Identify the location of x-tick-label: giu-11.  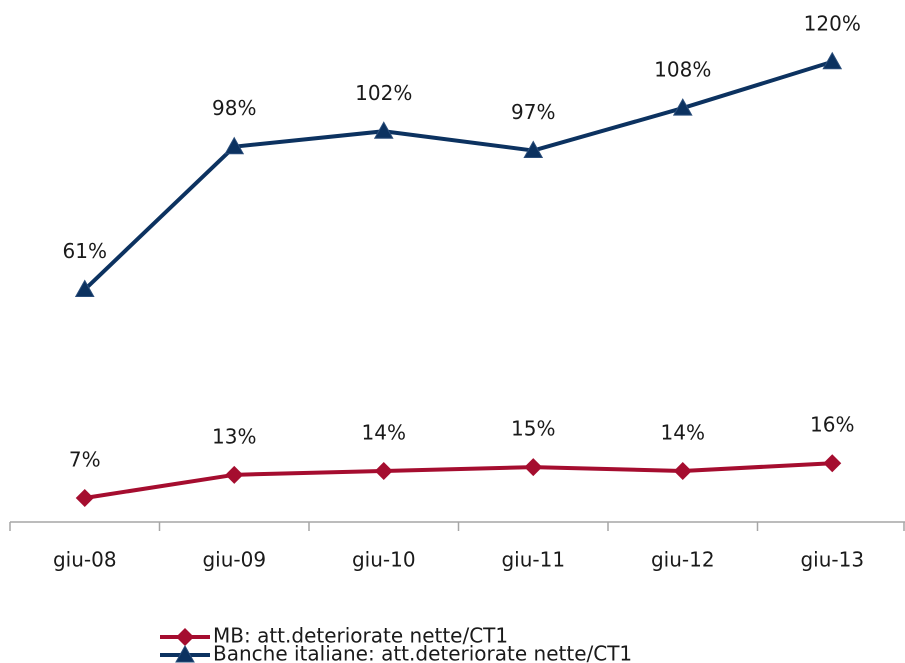
(533, 560).